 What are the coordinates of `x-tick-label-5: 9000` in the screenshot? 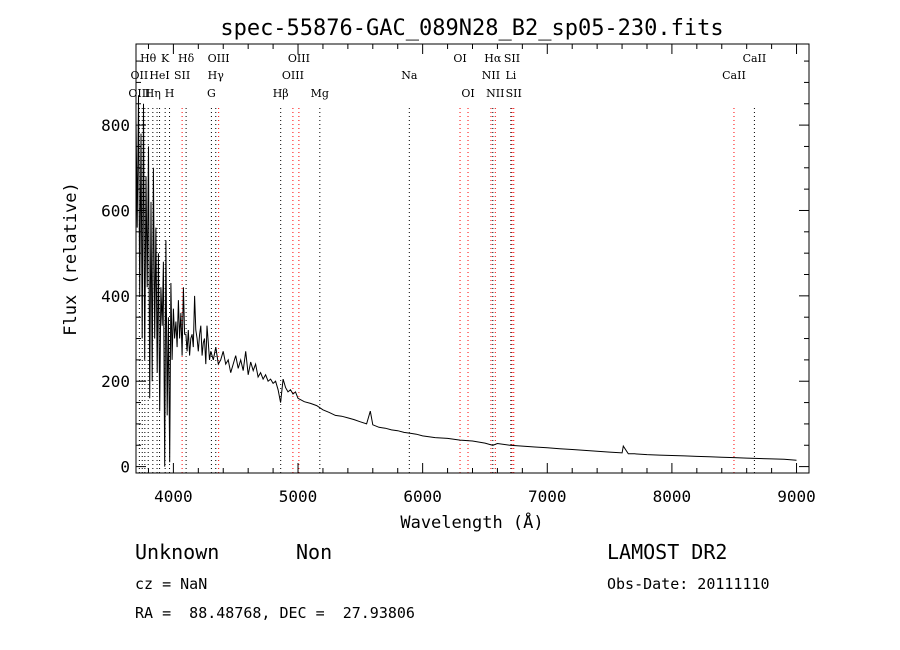 It's located at (796, 496).